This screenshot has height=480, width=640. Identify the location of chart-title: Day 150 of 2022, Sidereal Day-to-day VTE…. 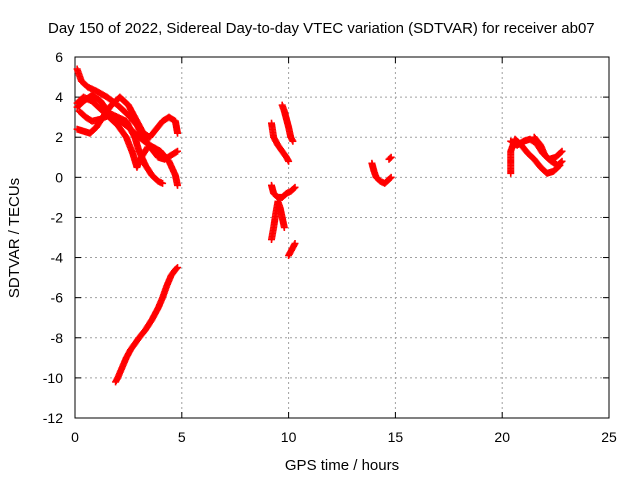
(321, 28).